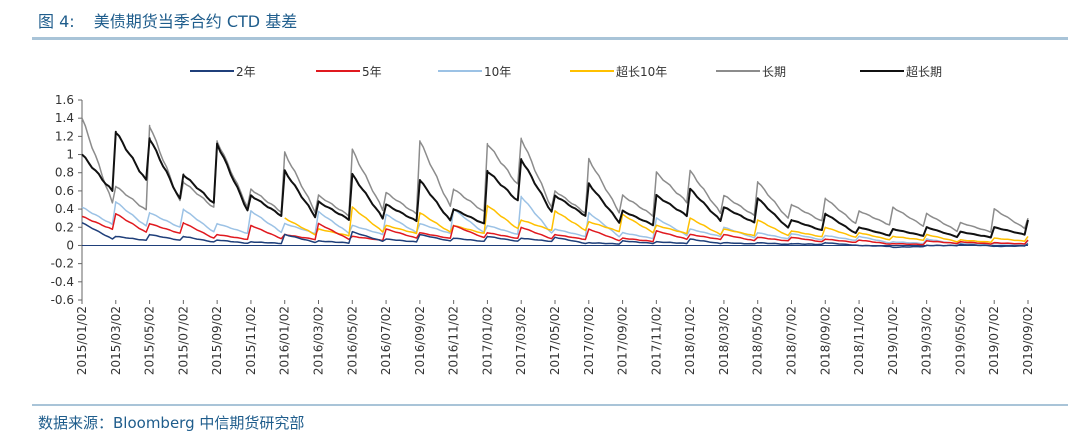  I want to click on chart-legend: 2年 5年 10年 超长10年 长期 超长期, so click(540, 71).